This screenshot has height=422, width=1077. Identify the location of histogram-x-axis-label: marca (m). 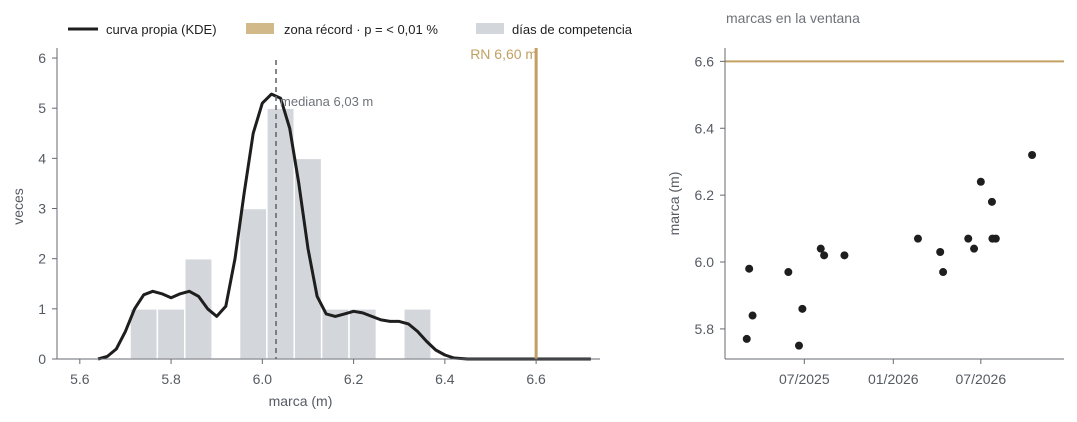
(301, 401).